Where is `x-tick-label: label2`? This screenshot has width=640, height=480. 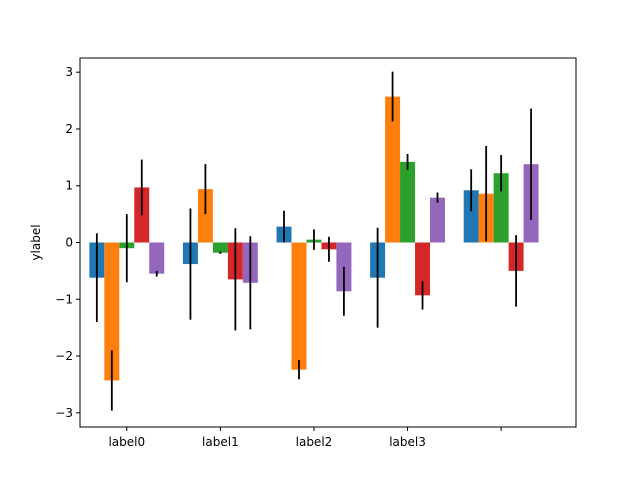 x-tick-label: label2 is located at coordinates (314, 442).